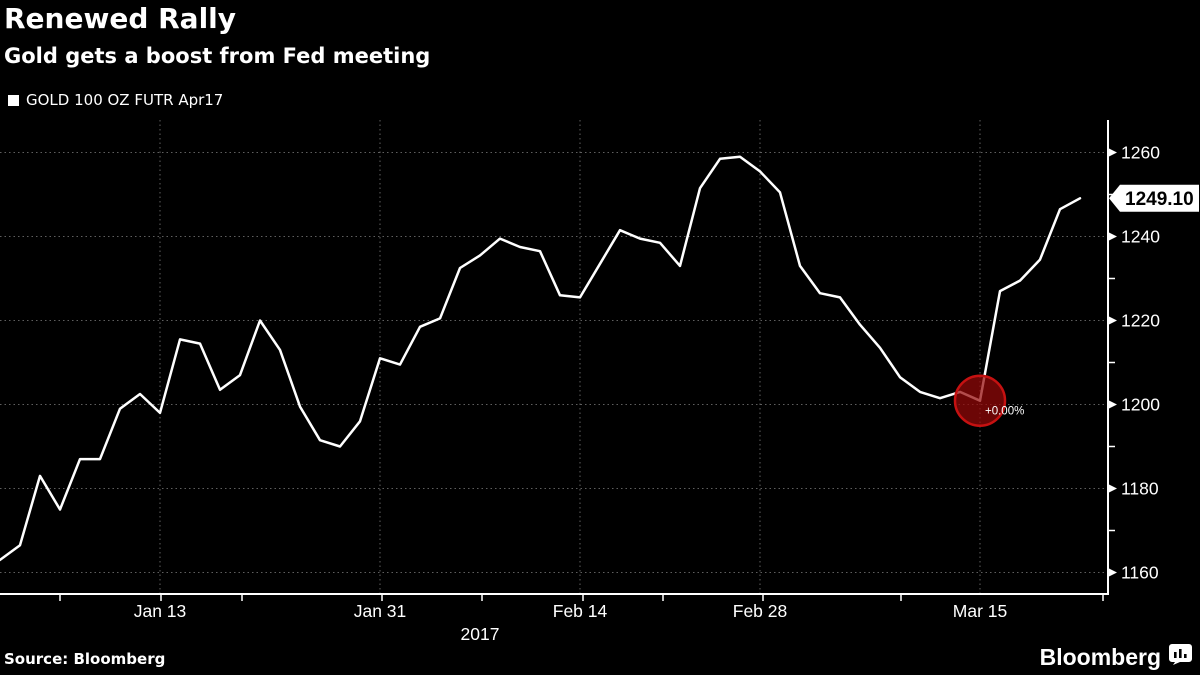  I want to click on x-tick-label: Jan 31, so click(380, 611).